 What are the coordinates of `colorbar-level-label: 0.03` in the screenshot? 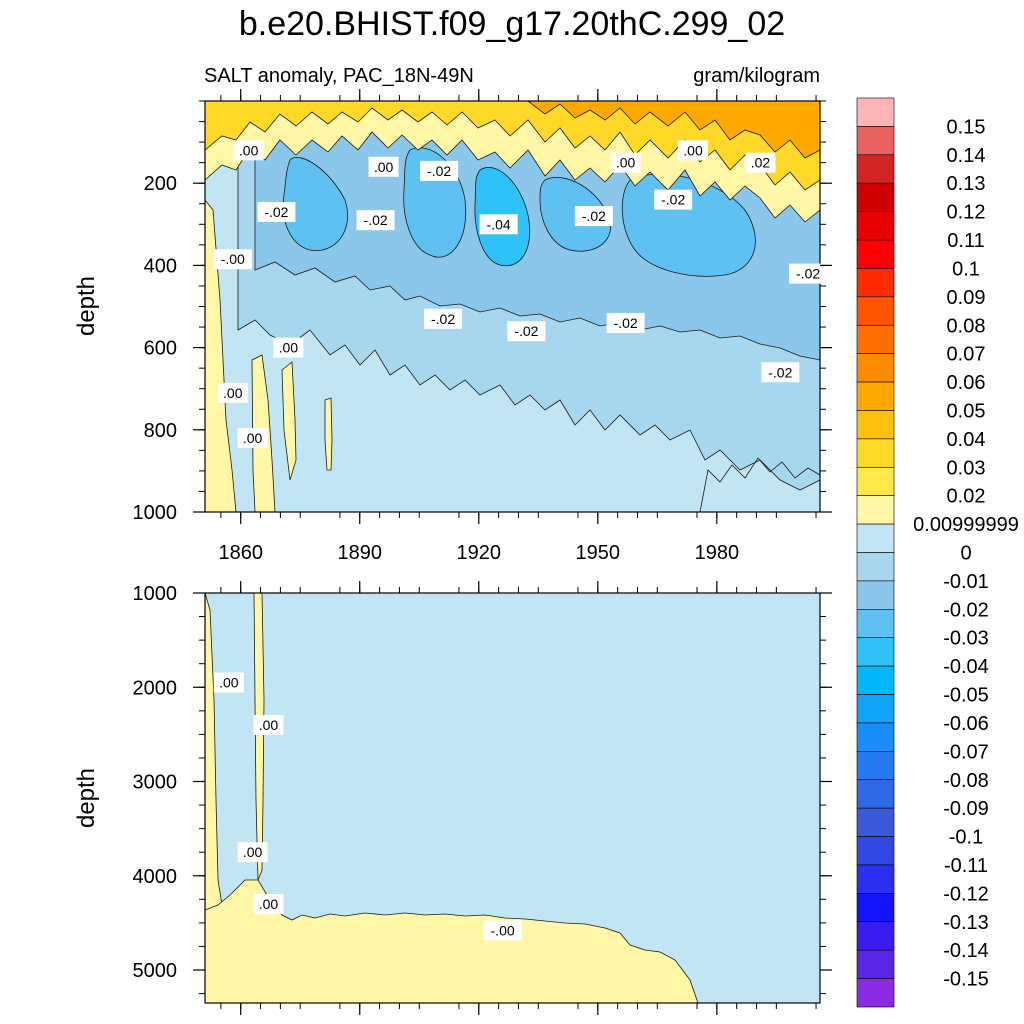 It's located at (966, 468).